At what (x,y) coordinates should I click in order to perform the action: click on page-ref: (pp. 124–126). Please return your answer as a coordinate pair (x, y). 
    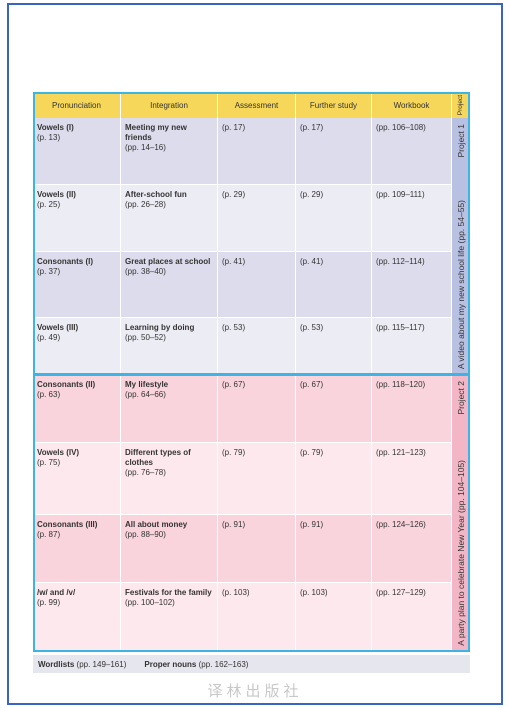
    Looking at the image, I should click on (401, 524).